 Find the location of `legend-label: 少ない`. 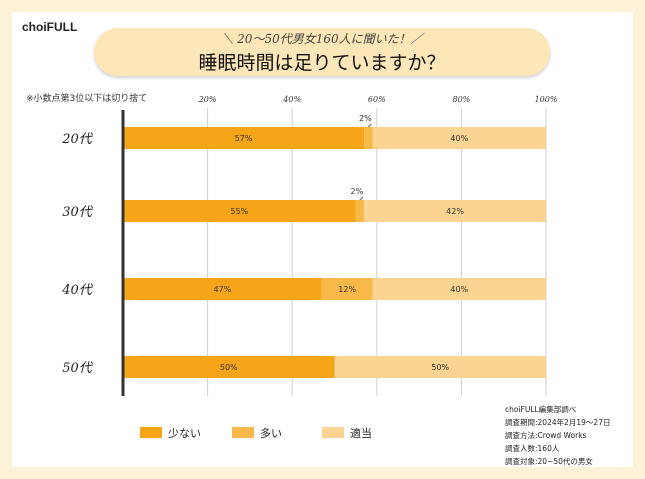

legend-label: 少ない is located at coordinates (184, 433).